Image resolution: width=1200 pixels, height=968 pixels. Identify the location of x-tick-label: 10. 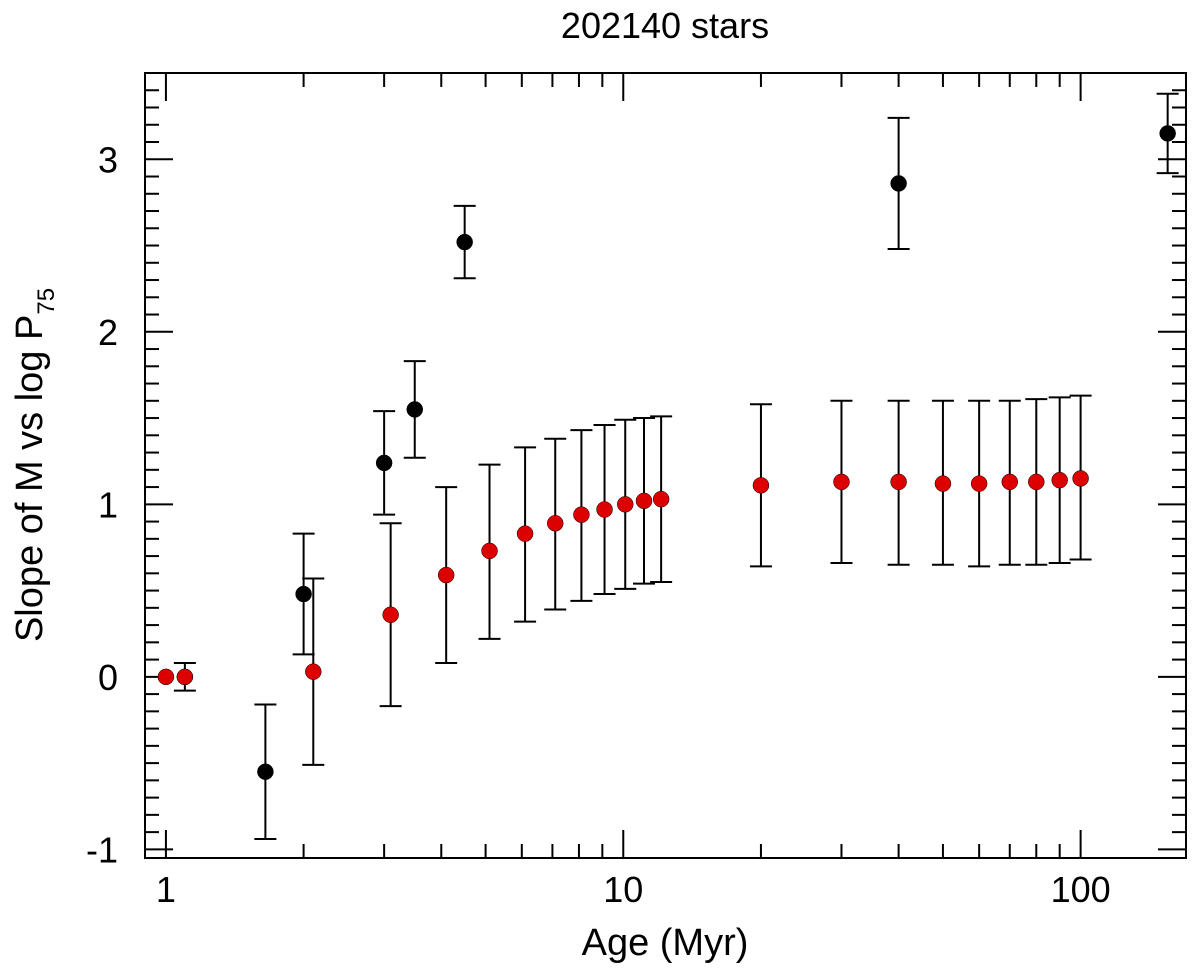
(623, 889).